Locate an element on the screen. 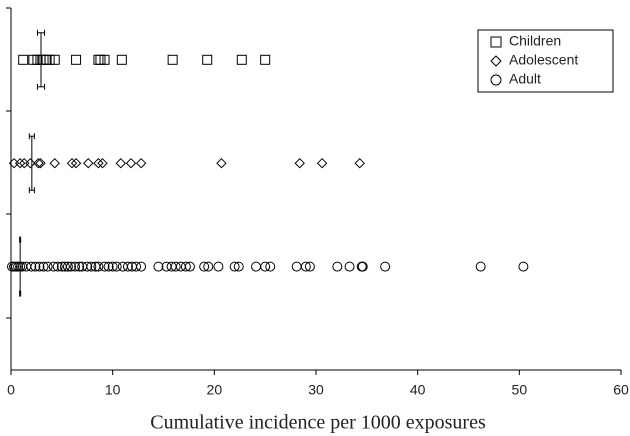 The width and height of the screenshot is (630, 436). legend-label: Adult is located at coordinates (525, 79).